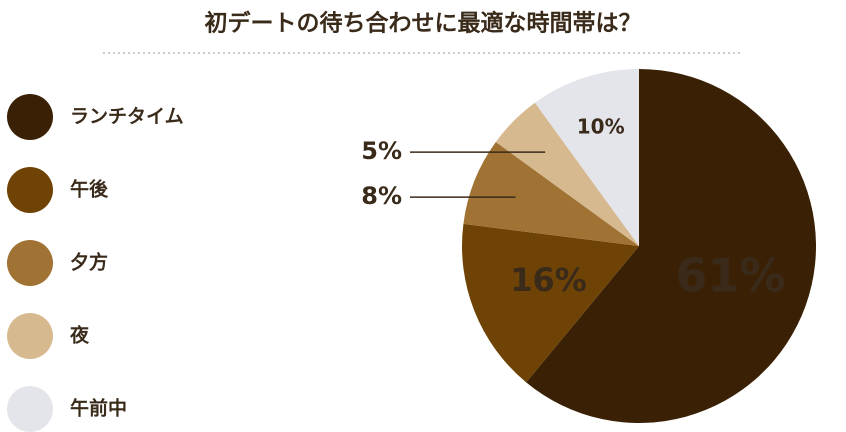  Describe the element at coordinates (381, 151) in the screenshot. I see `data-label: 5%` at that location.